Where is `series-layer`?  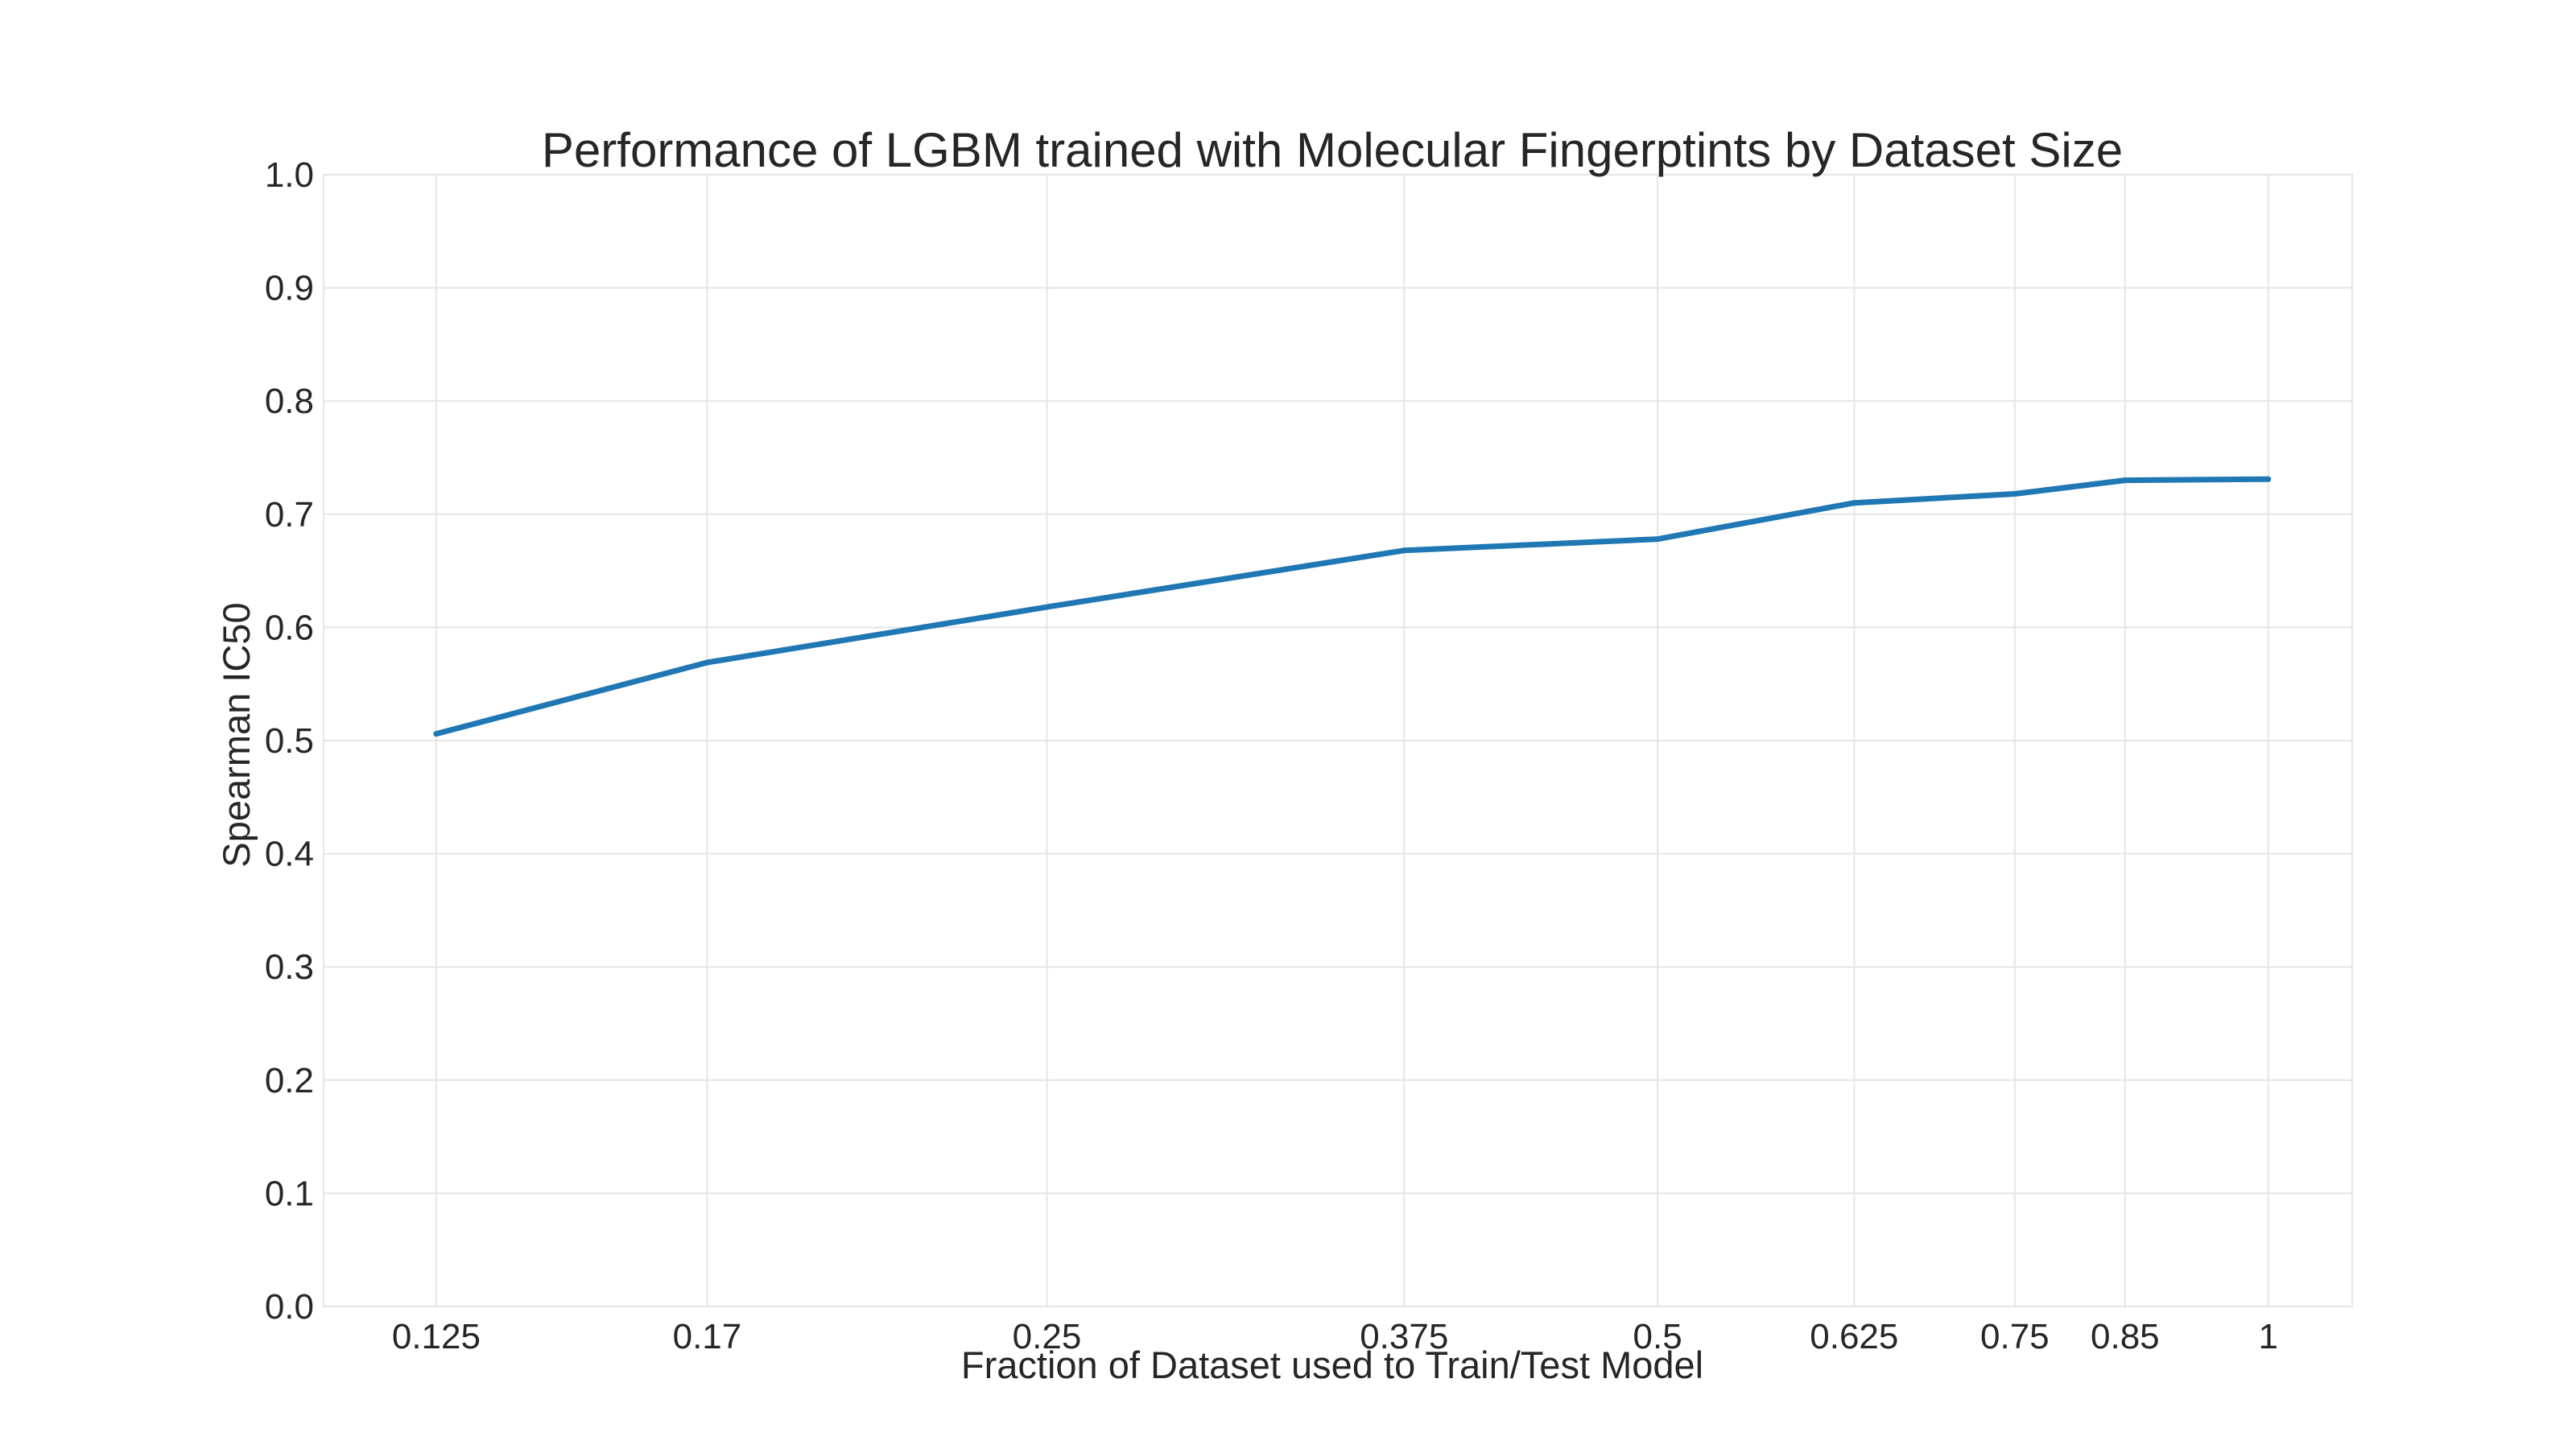 series-layer is located at coordinates (1352, 606).